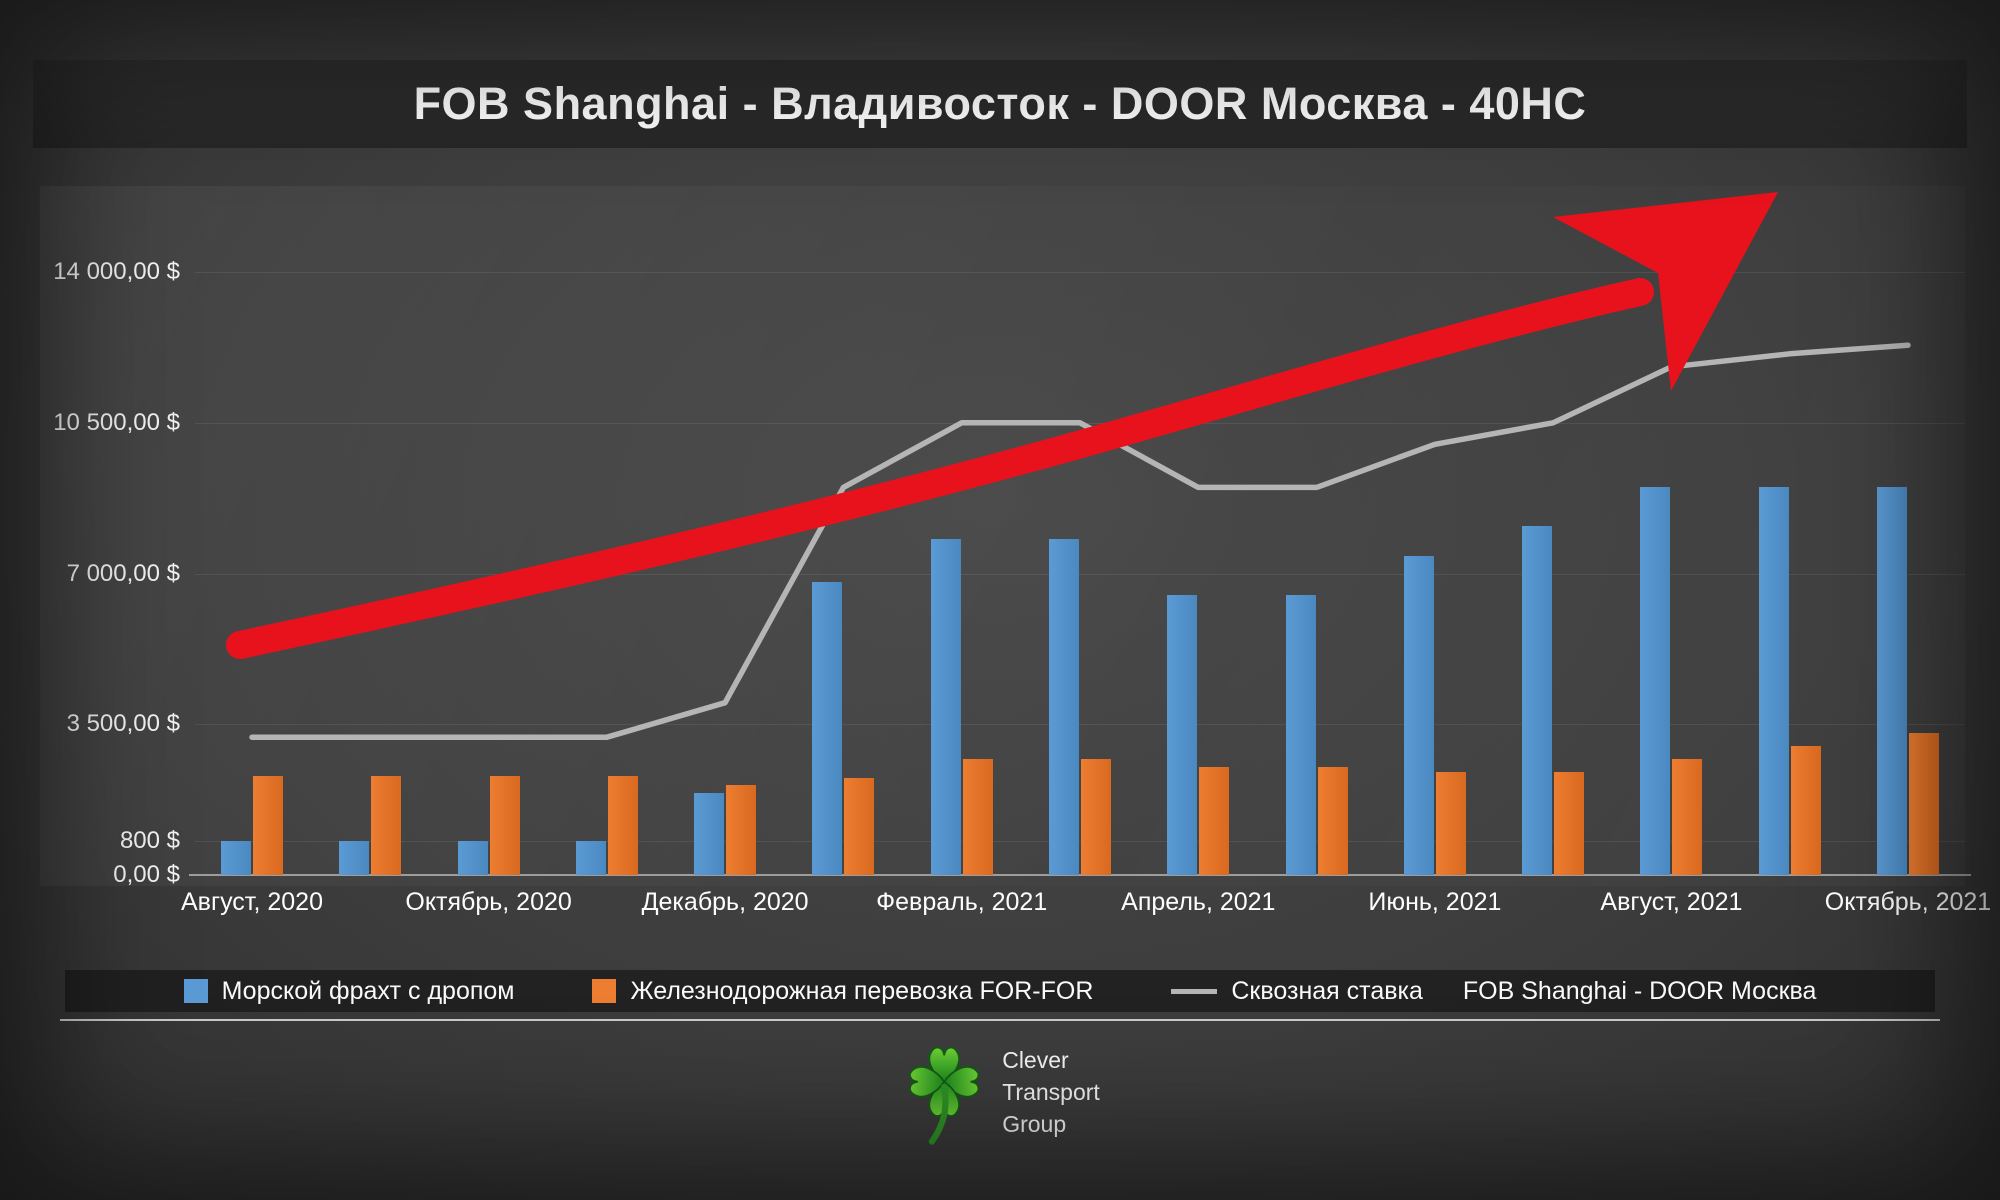 This screenshot has width=2000, height=1200. I want to click on x-axis-tick-label: Август, 2020, so click(252, 902).